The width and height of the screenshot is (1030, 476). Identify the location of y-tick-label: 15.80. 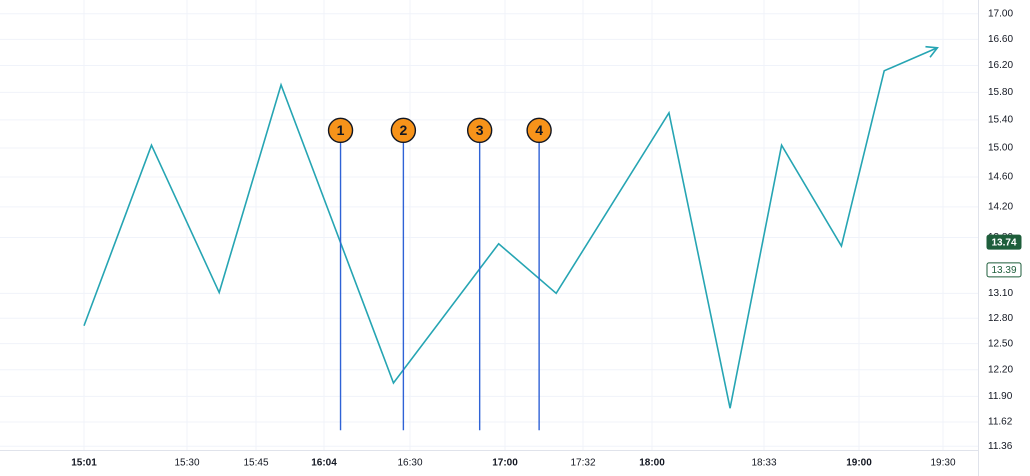
(1000, 92).